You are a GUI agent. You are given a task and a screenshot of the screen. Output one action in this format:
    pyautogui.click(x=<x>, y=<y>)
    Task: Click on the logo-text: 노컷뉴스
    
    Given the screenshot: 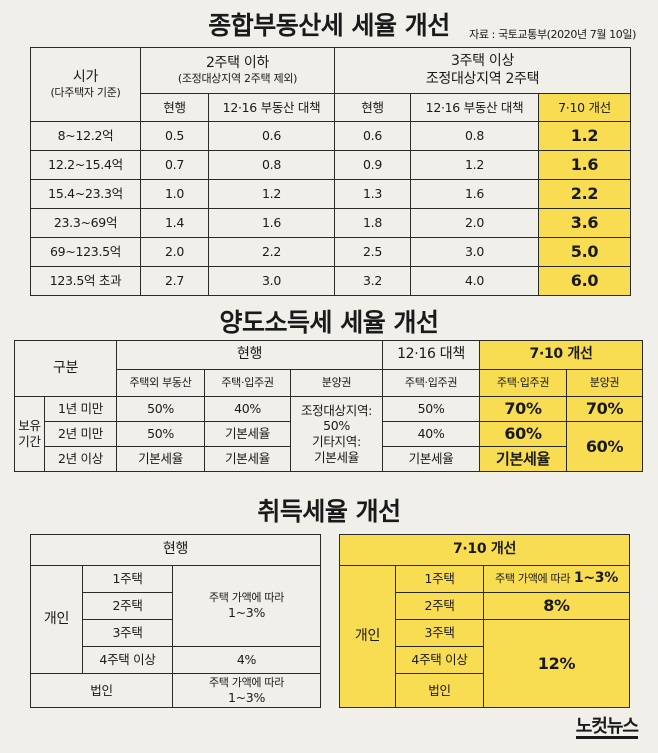 What is the action you would take?
    pyautogui.click(x=607, y=727)
    